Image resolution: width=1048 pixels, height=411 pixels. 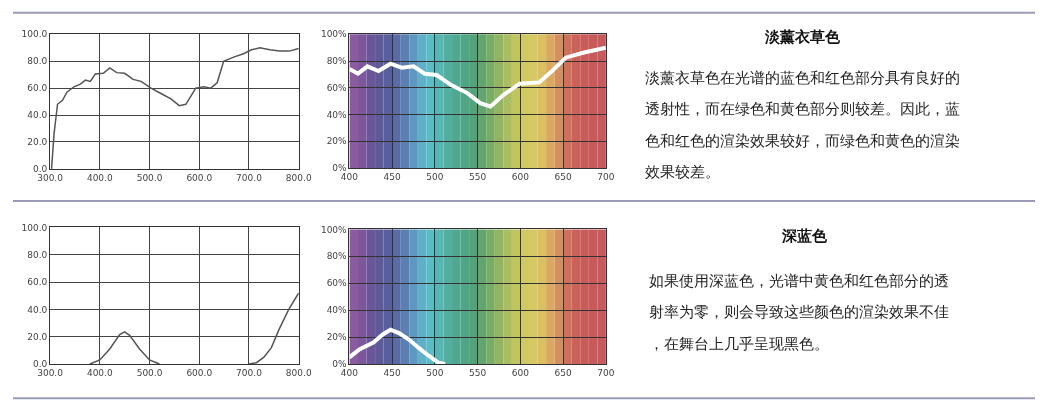 What do you see at coordinates (804, 236) in the screenshot?
I see `text: 深蓝色` at bounding box center [804, 236].